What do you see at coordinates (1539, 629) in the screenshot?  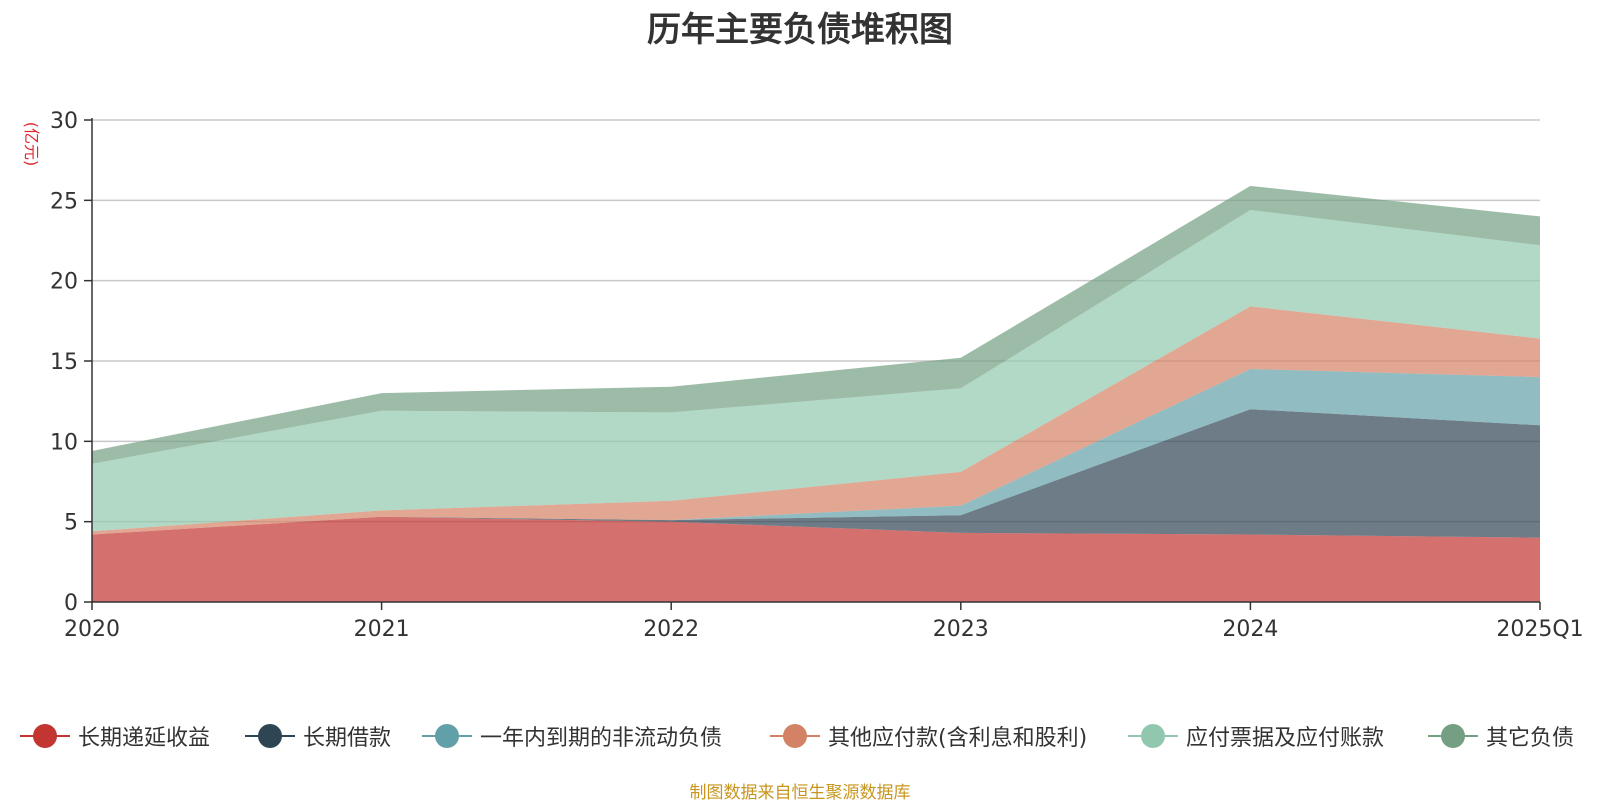 I see `x-tick-label: 2025Q1` at bounding box center [1539, 629].